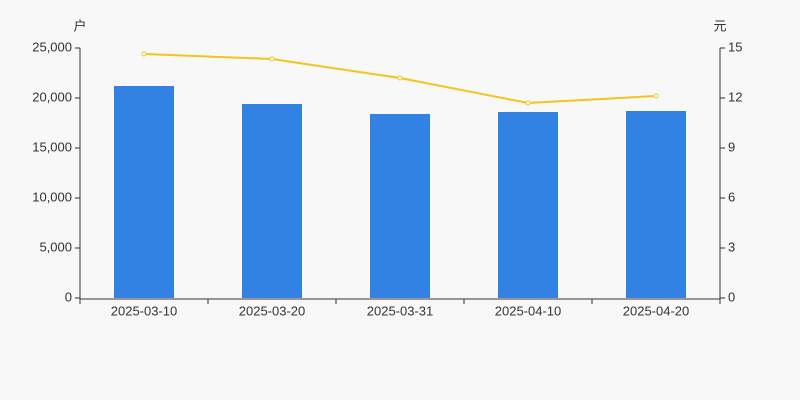 The width and height of the screenshot is (800, 400). What do you see at coordinates (400, 310) in the screenshot?
I see `x-tick-label: 2025-03-31` at bounding box center [400, 310].